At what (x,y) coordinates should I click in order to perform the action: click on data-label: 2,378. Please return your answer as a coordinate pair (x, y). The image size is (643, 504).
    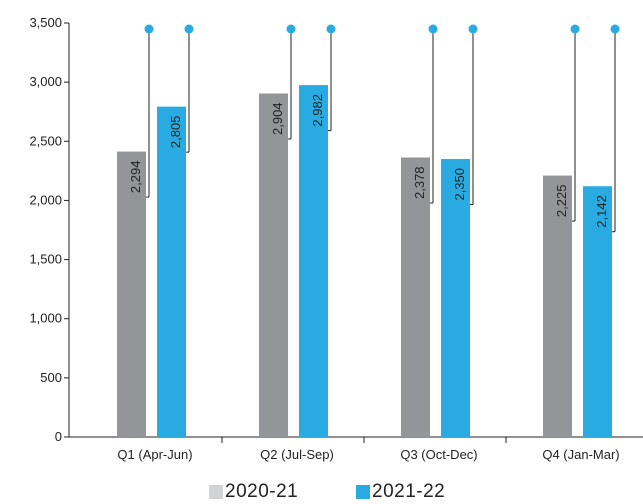
    Looking at the image, I should click on (419, 182).